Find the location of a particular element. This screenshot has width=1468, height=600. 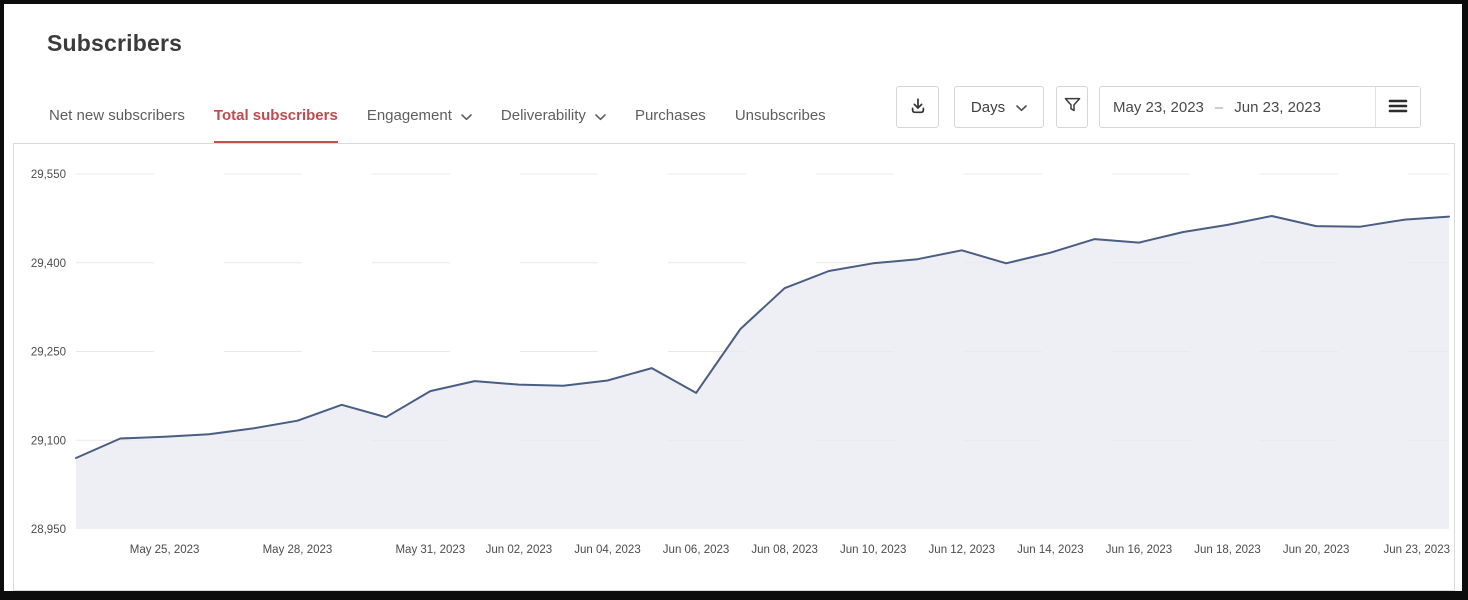

y-axis-label: 29,250 is located at coordinates (48, 353).